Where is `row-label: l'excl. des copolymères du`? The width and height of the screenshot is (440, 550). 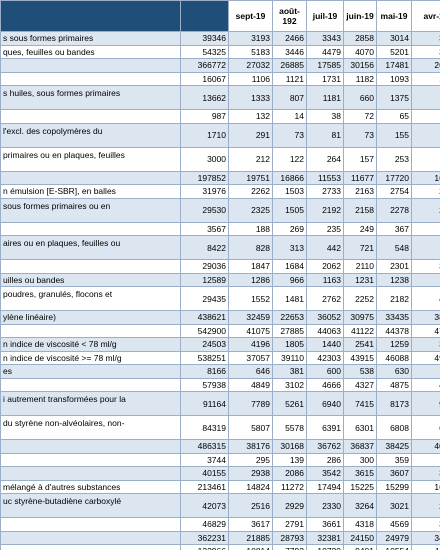 row-label: l'excl. des copolymères du is located at coordinates (90, 135).